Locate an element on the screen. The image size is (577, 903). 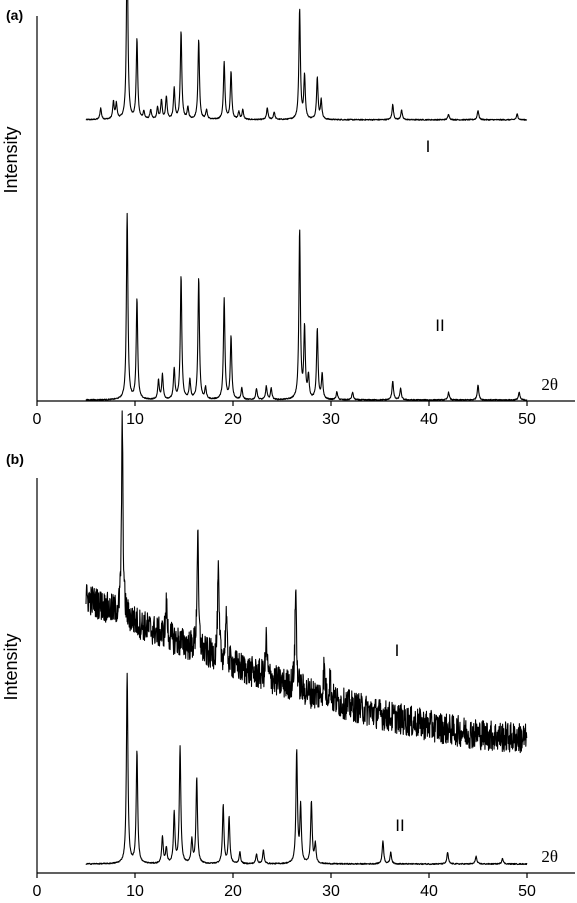
panel-b-series-II-label: II is located at coordinates (399, 825).